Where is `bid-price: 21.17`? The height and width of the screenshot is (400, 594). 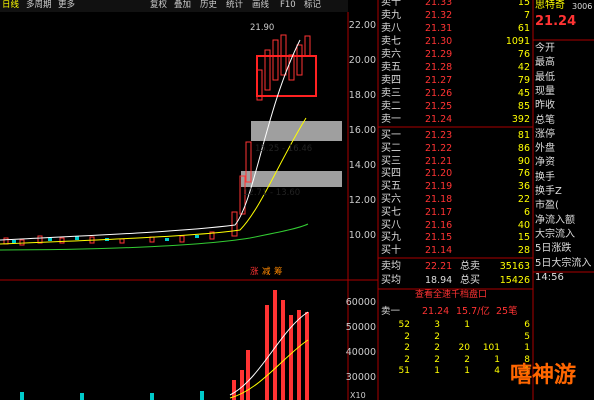 bid-price: 21.17 is located at coordinates (439, 212).